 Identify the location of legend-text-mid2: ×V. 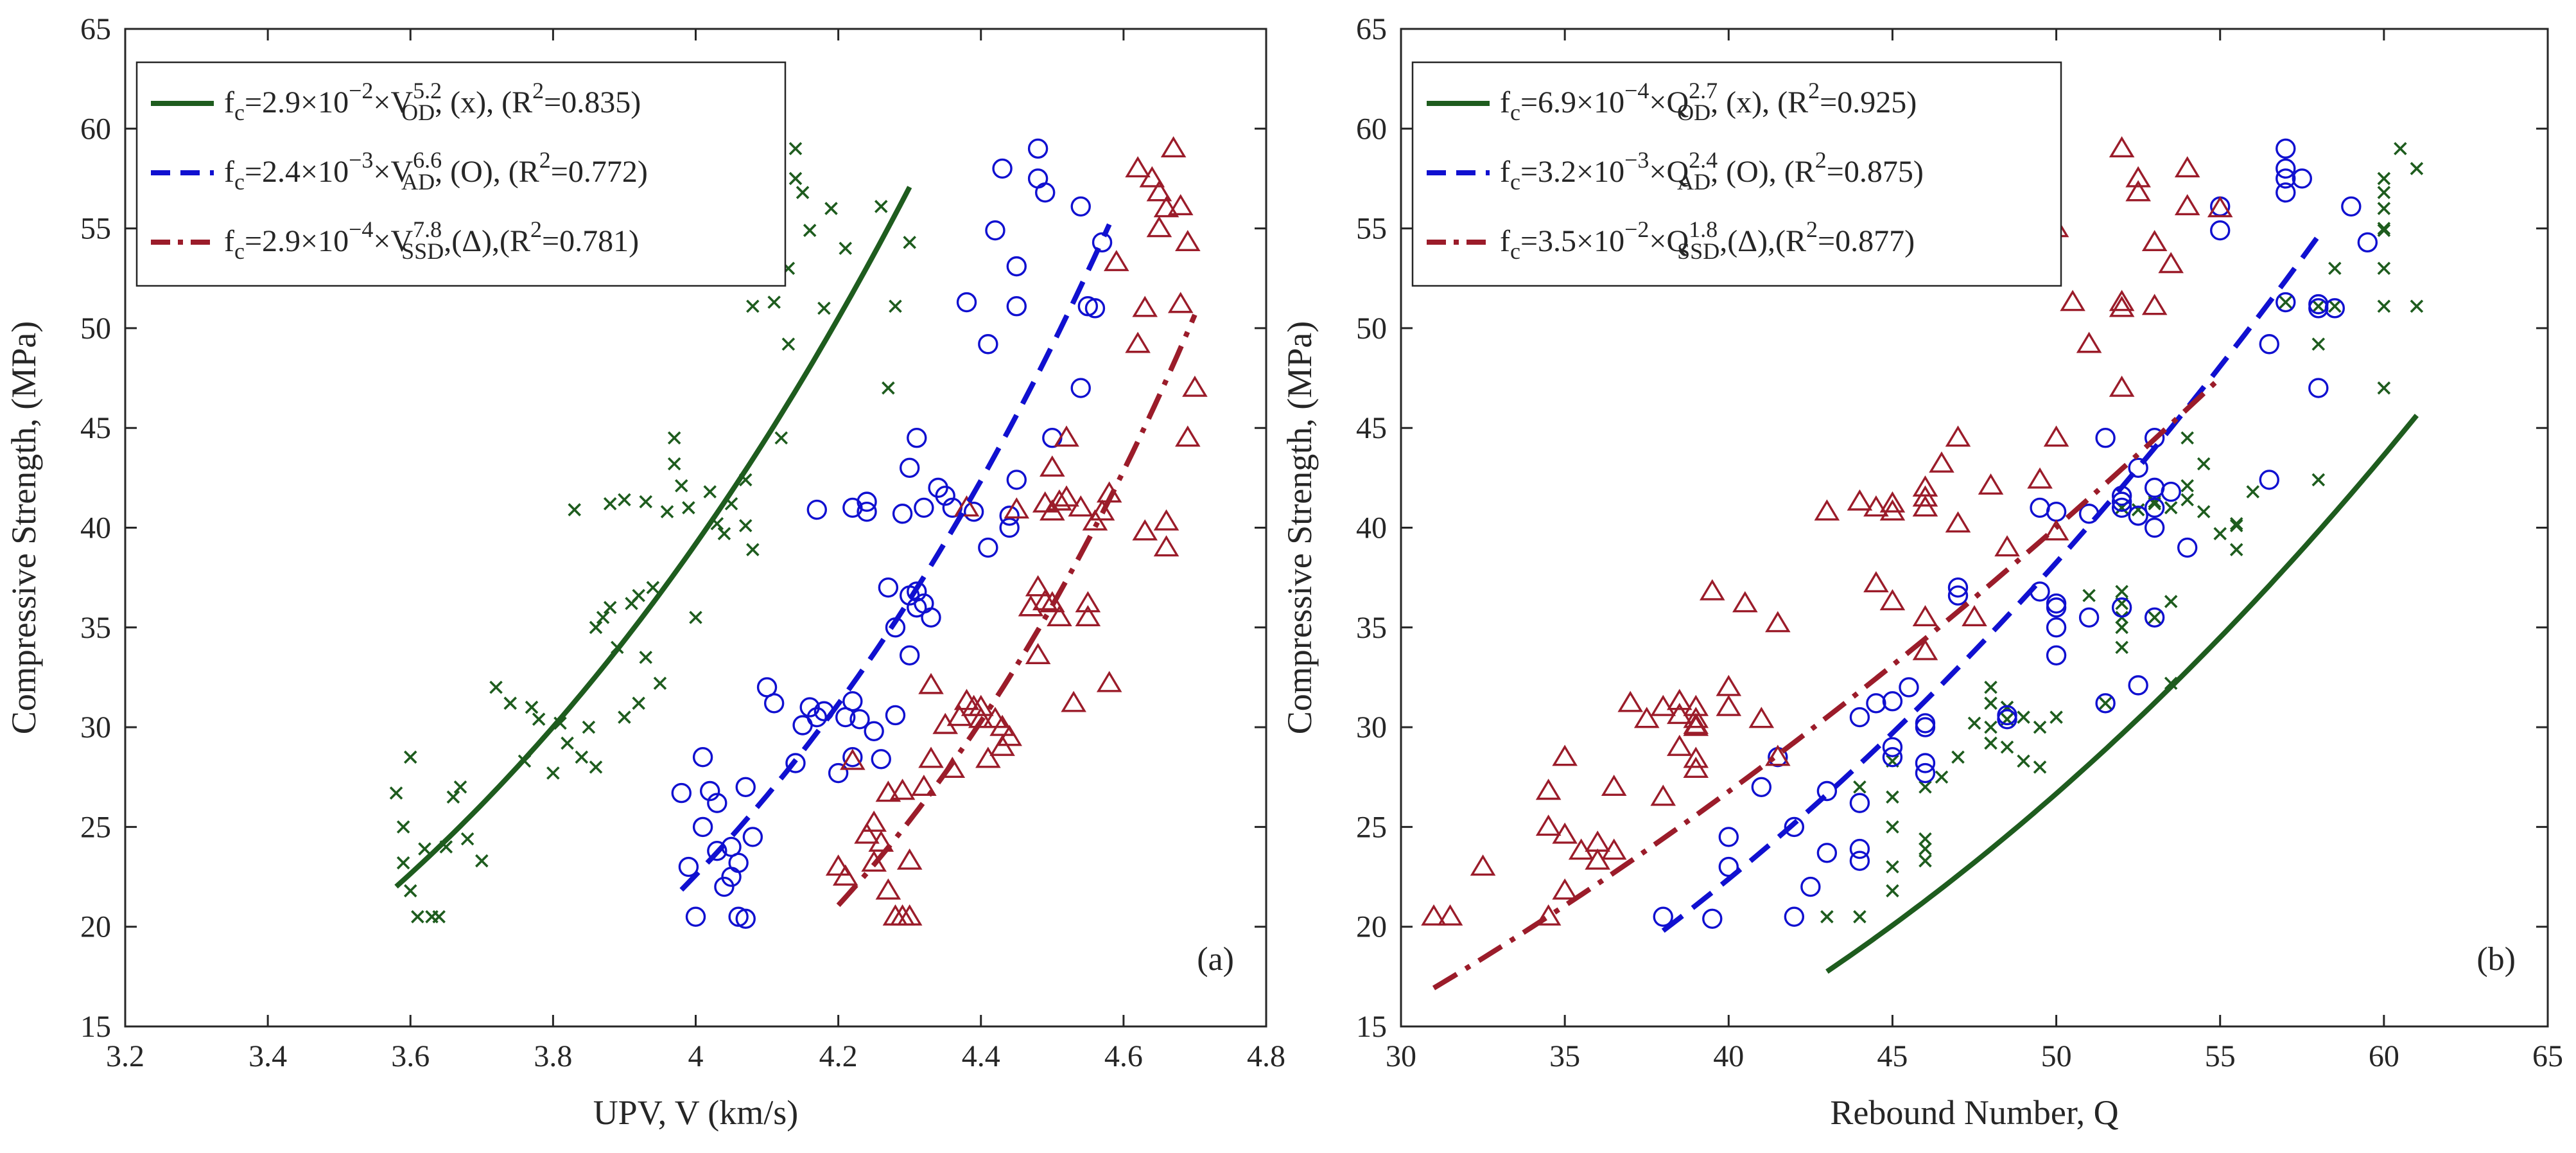
(393, 102).